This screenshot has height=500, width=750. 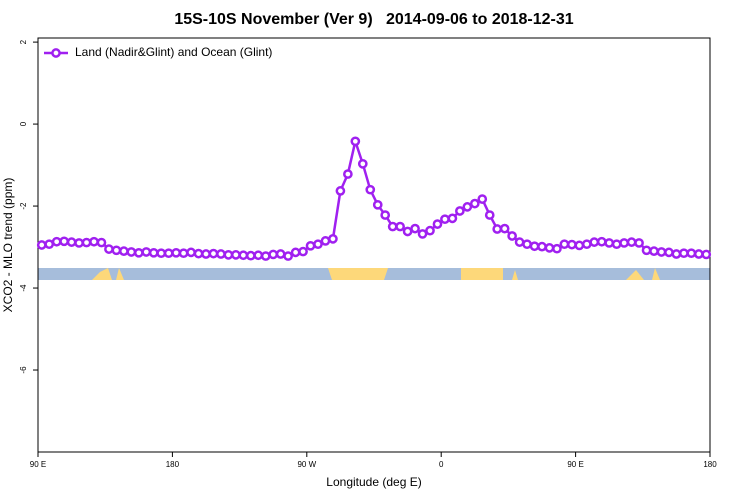 I want to click on y-tick-label: 0, so click(x=23, y=123).